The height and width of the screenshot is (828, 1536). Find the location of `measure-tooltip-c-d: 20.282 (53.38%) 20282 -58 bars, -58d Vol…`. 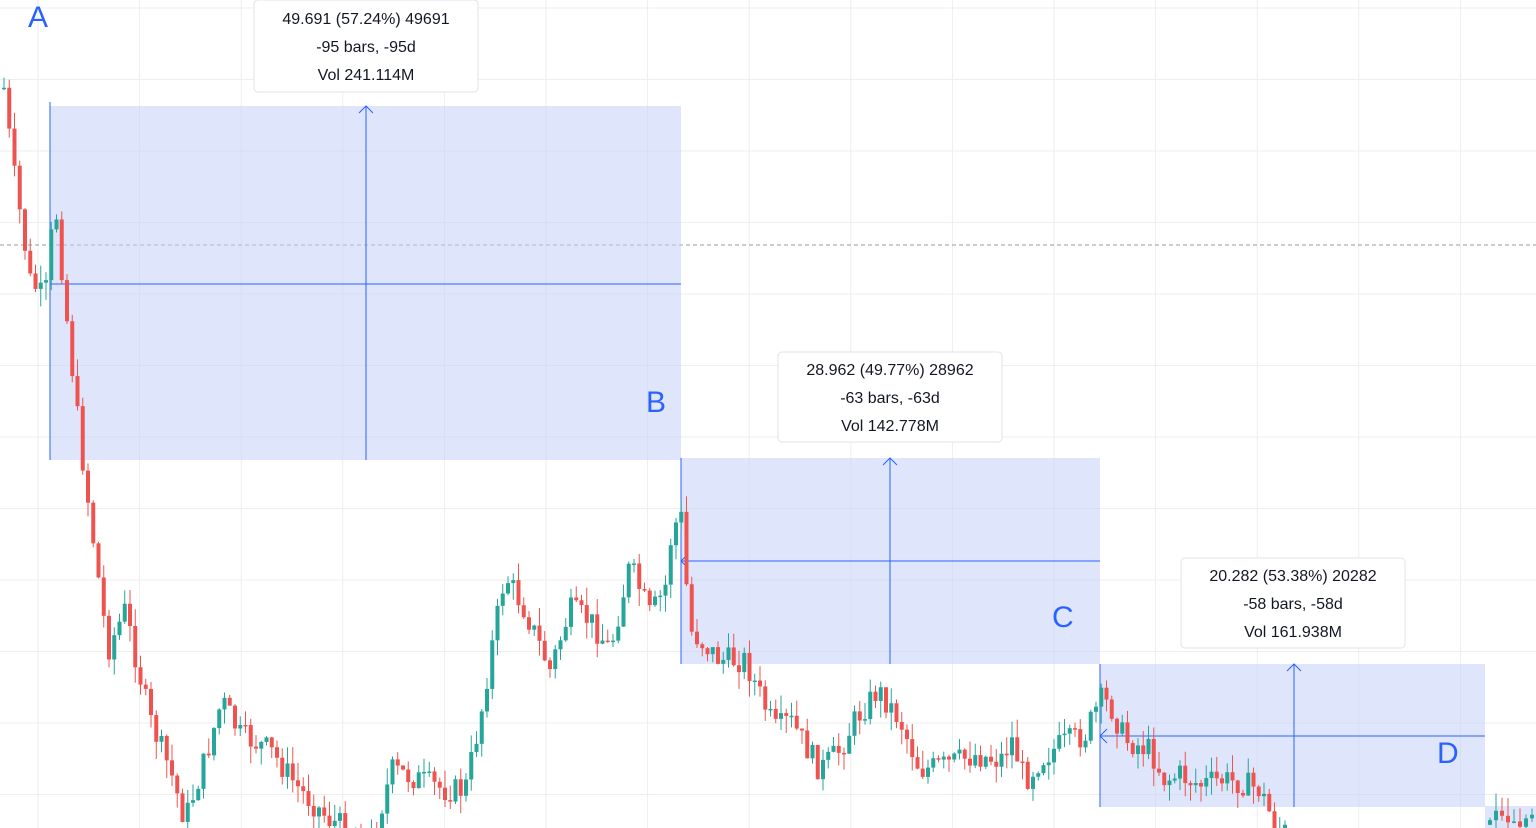

measure-tooltip-c-d: 20.282 (53.38%) 20282 -58 bars, -58d Vol… is located at coordinates (1293, 603).